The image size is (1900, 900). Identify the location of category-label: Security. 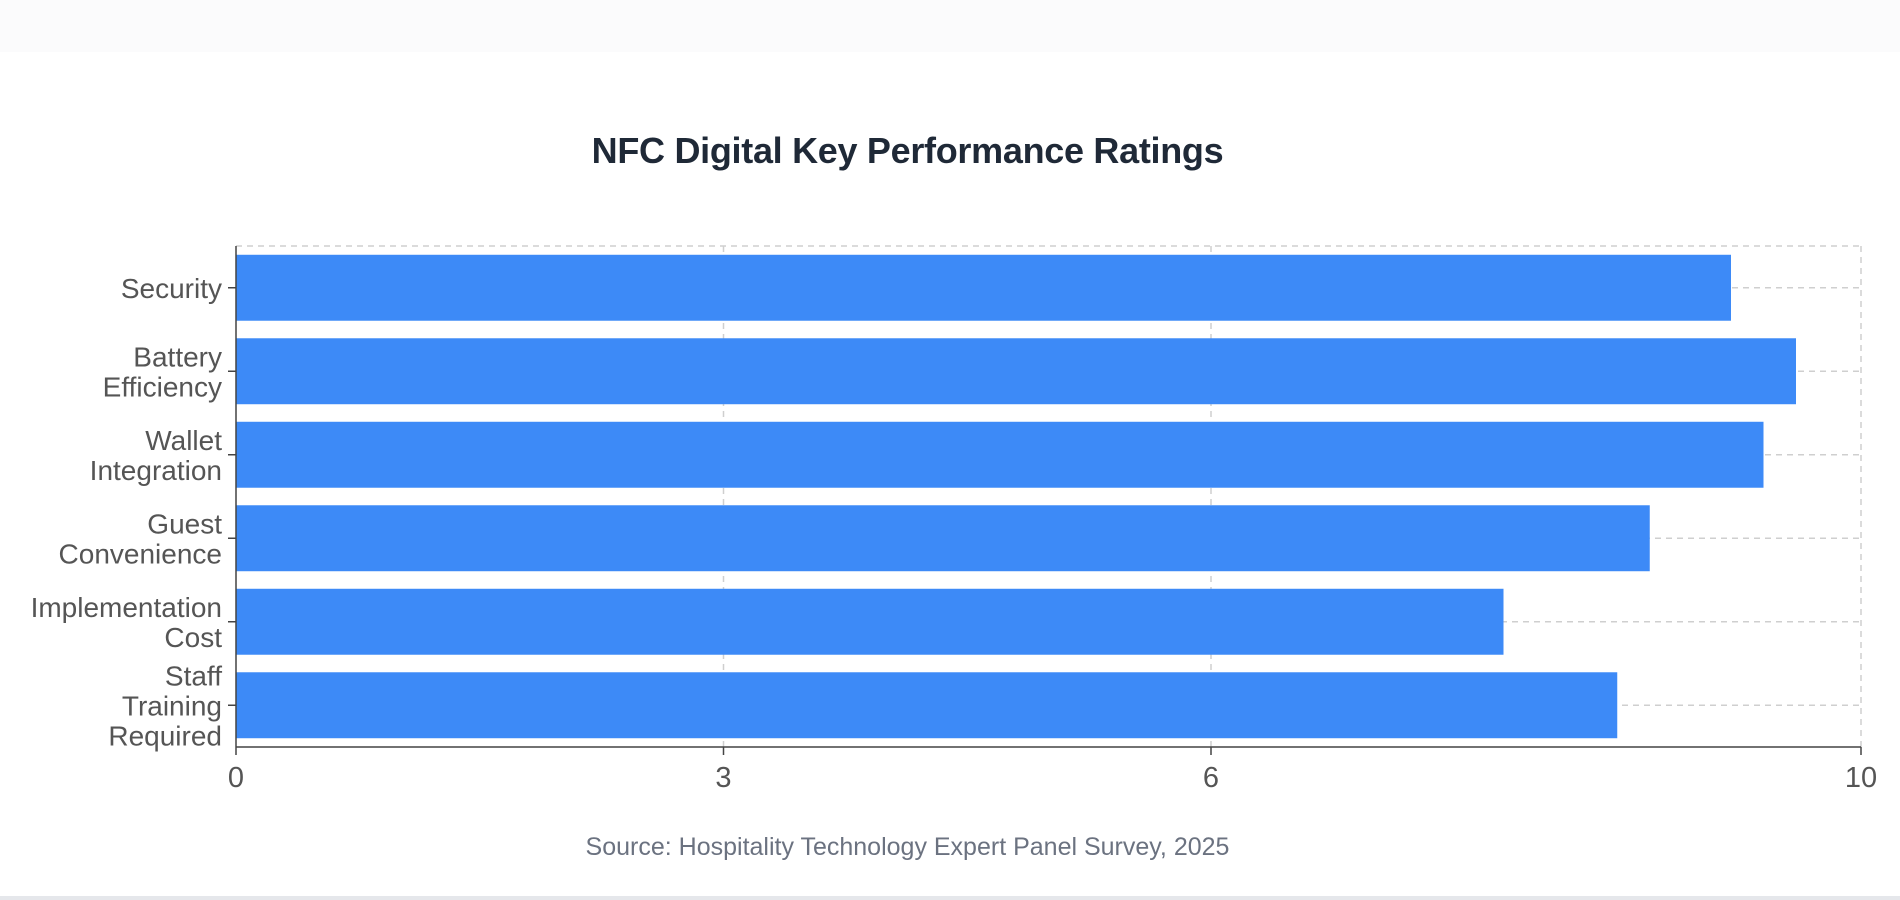
(171, 288).